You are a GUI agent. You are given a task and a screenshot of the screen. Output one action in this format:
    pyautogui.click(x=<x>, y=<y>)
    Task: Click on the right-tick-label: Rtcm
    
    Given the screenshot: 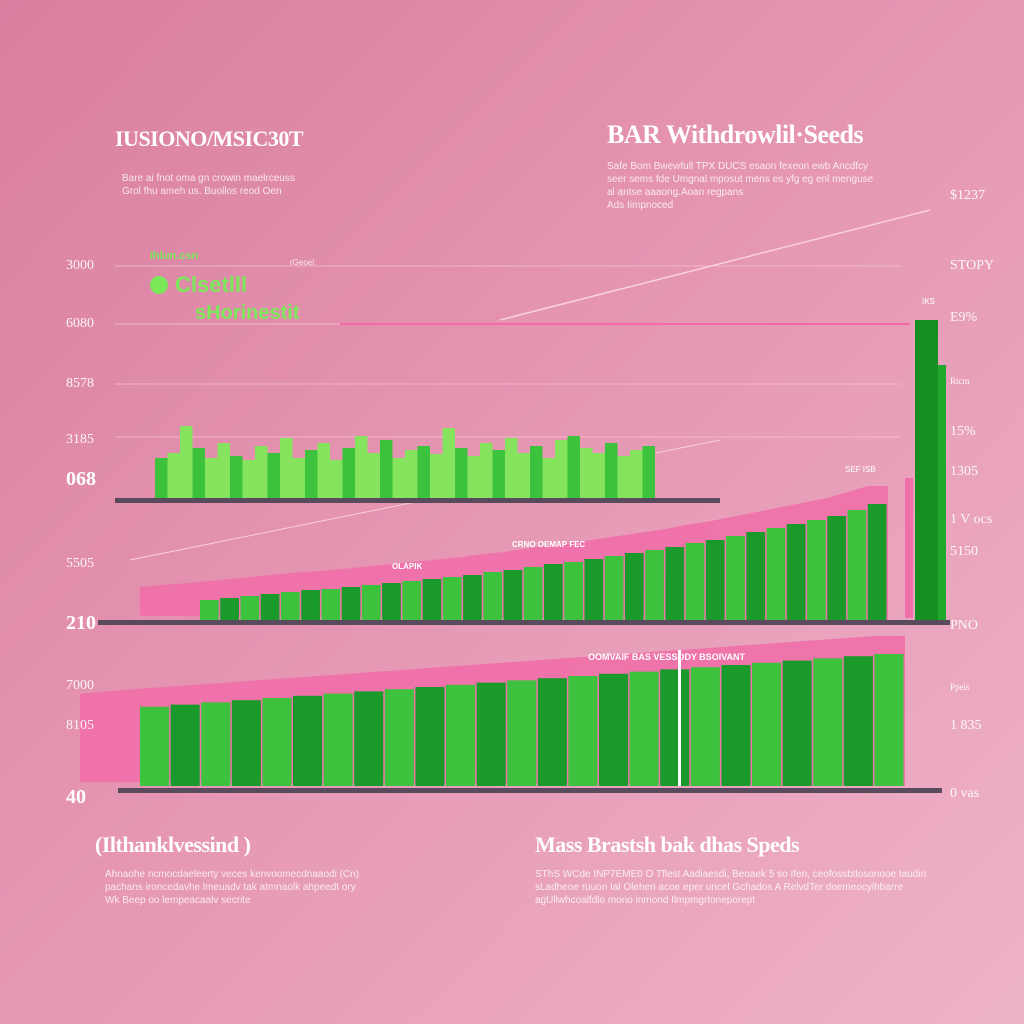 What is the action you would take?
    pyautogui.click(x=960, y=381)
    